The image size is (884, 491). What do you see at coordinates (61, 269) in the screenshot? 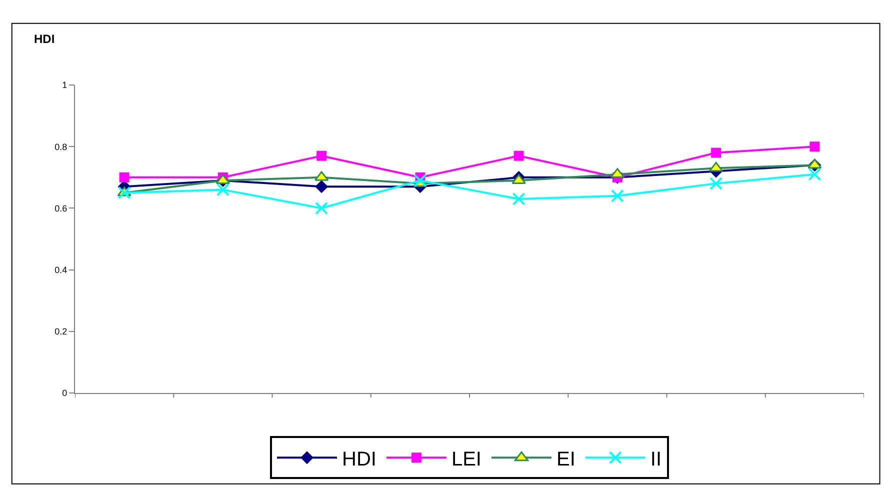
I see `y-tick-label: 0.4` at bounding box center [61, 269].